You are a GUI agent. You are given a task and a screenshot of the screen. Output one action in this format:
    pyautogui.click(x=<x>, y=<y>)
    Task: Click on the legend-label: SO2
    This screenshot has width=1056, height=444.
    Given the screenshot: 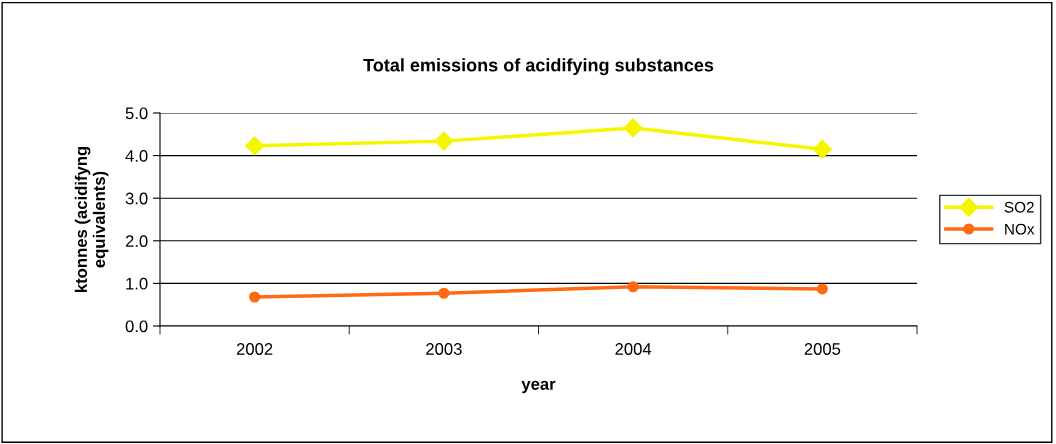 What is the action you would take?
    pyautogui.click(x=1019, y=207)
    